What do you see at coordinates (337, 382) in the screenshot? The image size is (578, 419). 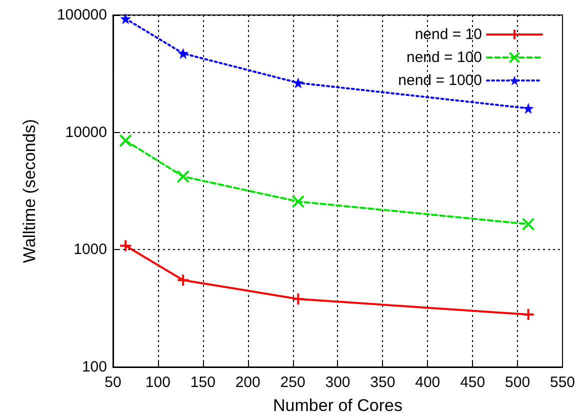 I see `x-tick-label: 300` at bounding box center [337, 382].